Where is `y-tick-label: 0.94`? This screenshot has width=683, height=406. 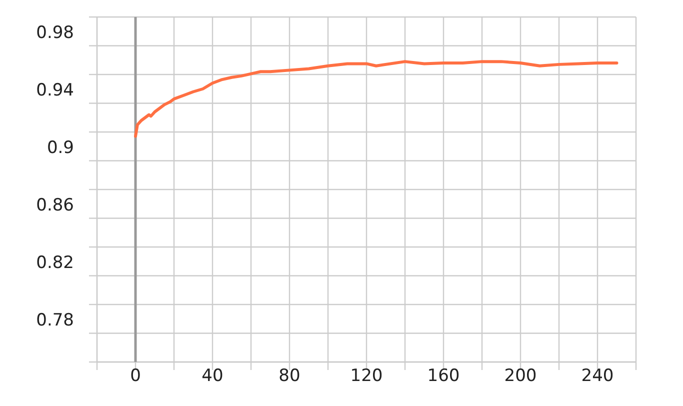
y-tick-label: 0.94 is located at coordinates (55, 90).